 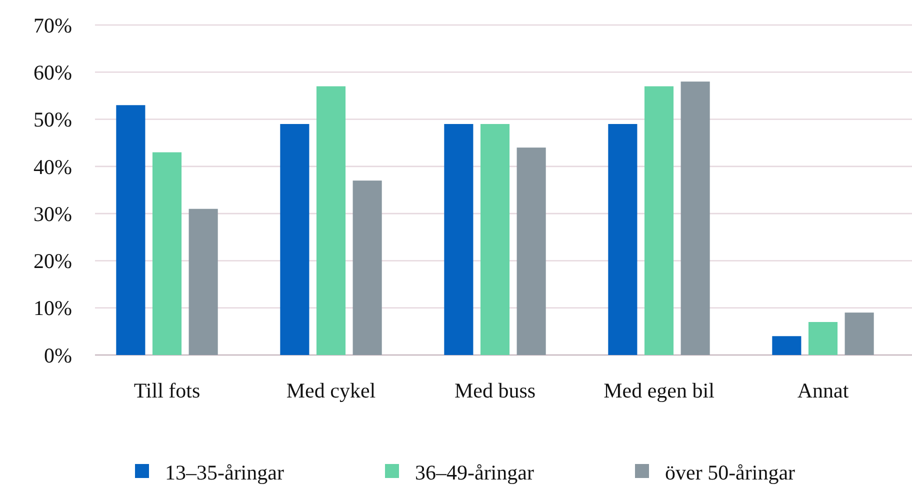 I want to click on legend-label: 13–35-åringar, so click(x=224, y=472).